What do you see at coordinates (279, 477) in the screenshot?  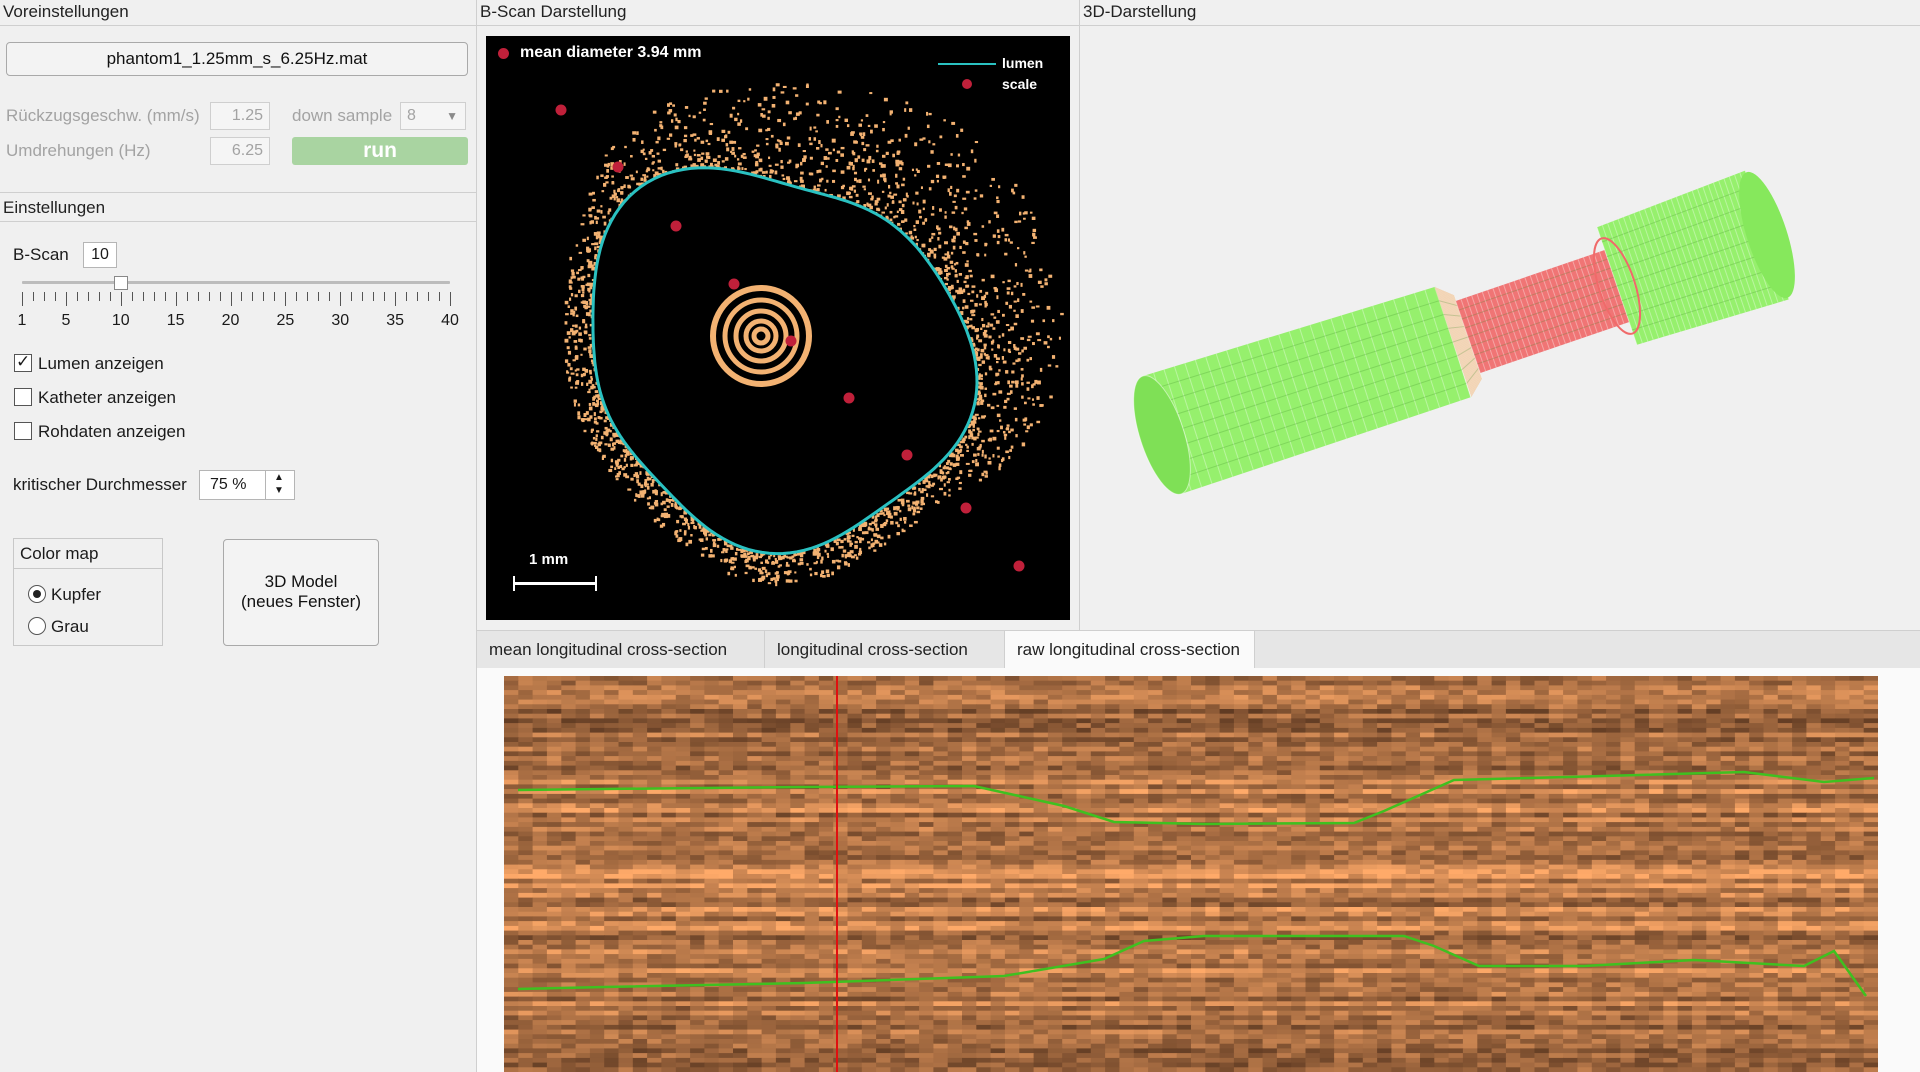 I see `arrow-up-icon: ▲` at bounding box center [279, 477].